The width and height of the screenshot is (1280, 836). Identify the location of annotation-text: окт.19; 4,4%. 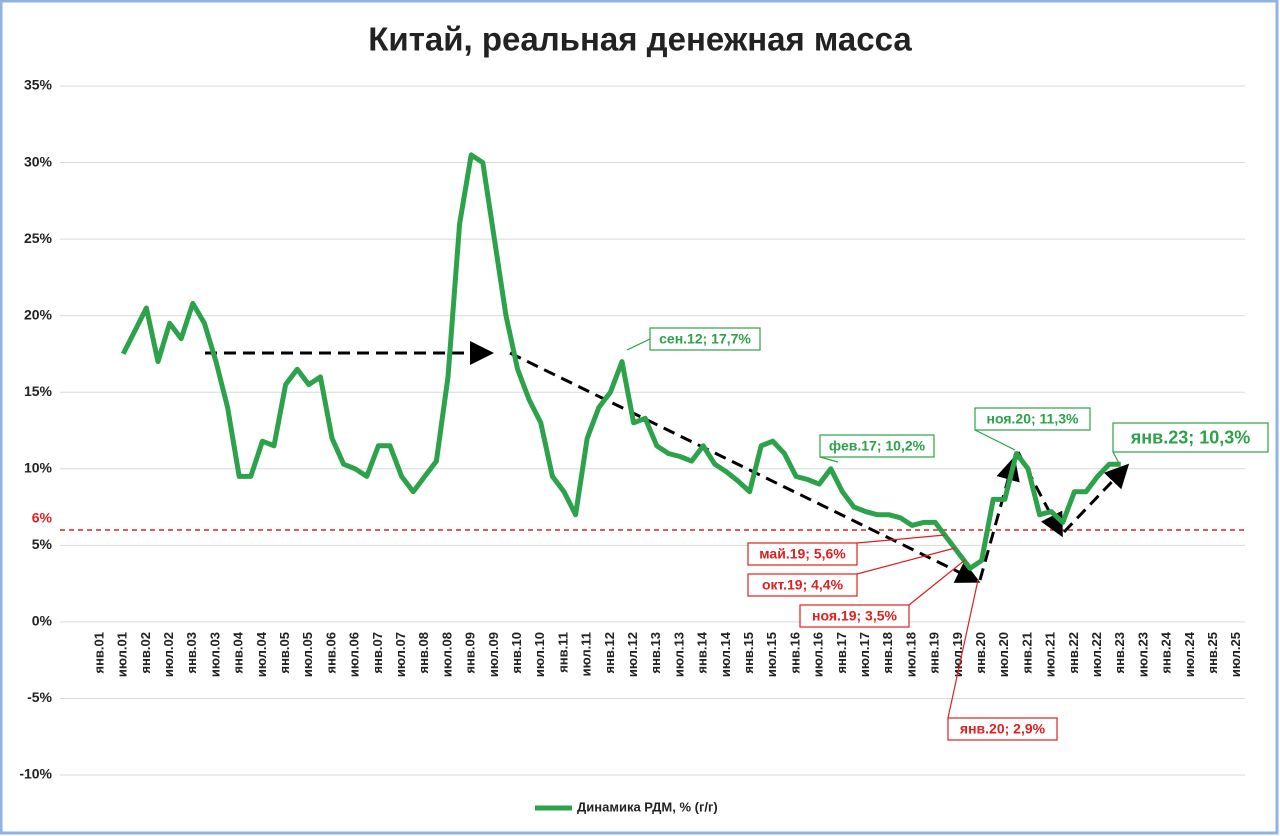
(803, 585).